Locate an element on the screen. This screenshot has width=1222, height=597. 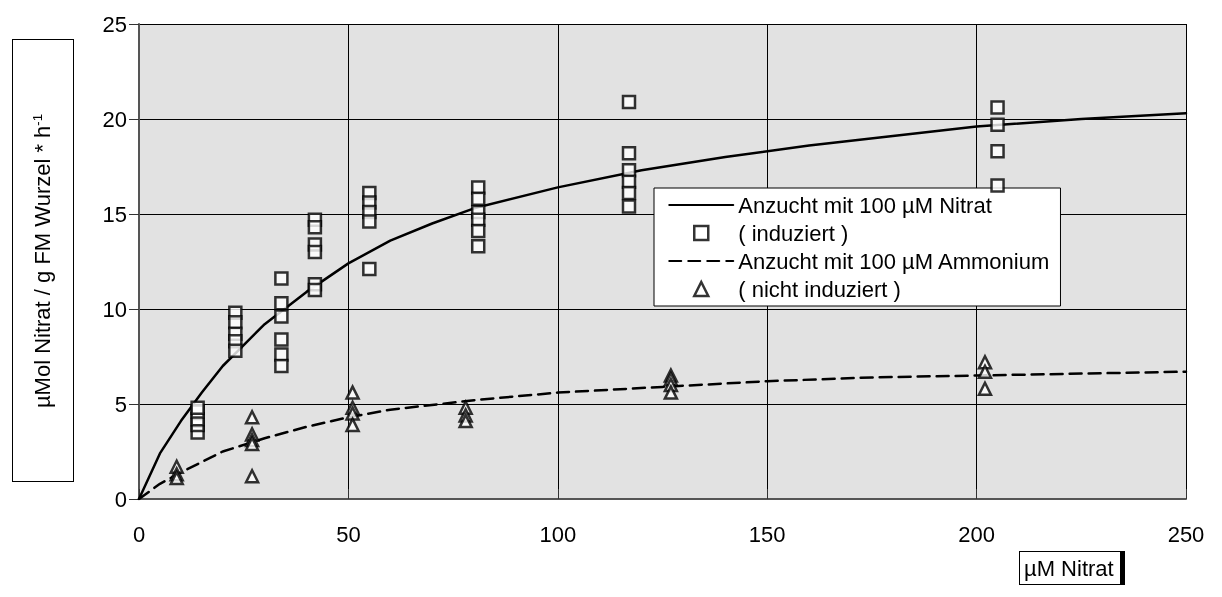
x-tick-label: 0 is located at coordinates (139, 534).